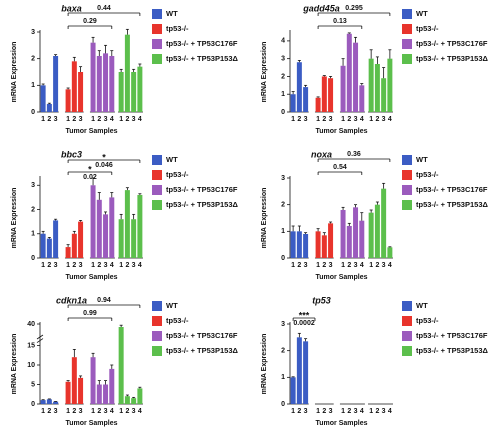 The image size is (500, 439). Describe the element at coordinates (33, 185) in the screenshot. I see `y-tick-label: 3` at that location.